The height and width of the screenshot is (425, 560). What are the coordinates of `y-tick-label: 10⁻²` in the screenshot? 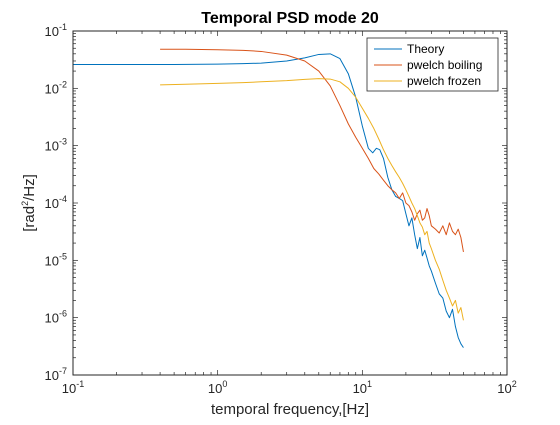 It's located at (56, 87).